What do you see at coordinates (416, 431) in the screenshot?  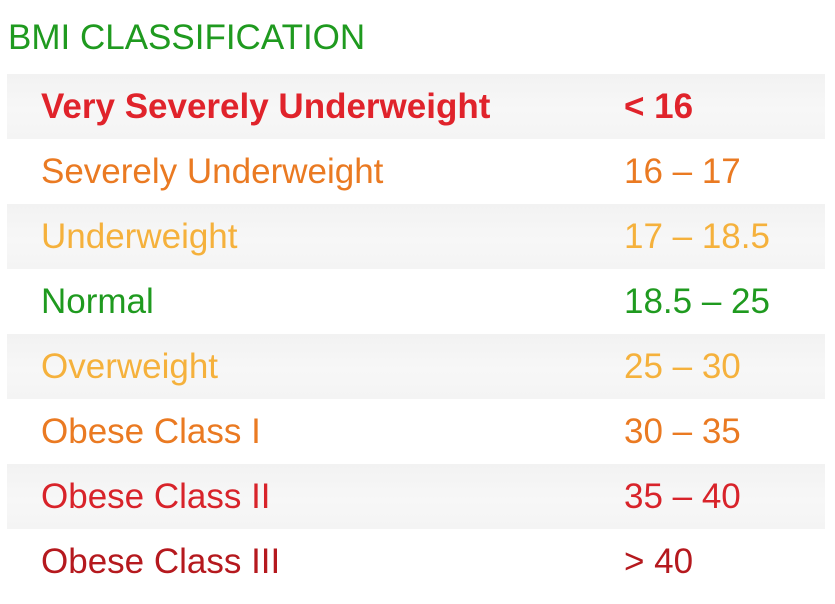 I see `table-row: Obese Class I 30 – 35` at bounding box center [416, 431].